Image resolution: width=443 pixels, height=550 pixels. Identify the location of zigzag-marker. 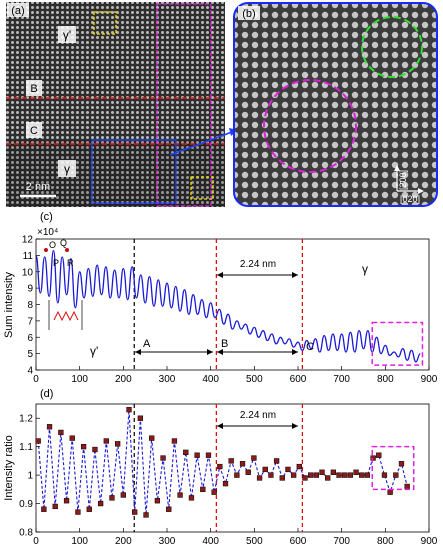
(66, 316).